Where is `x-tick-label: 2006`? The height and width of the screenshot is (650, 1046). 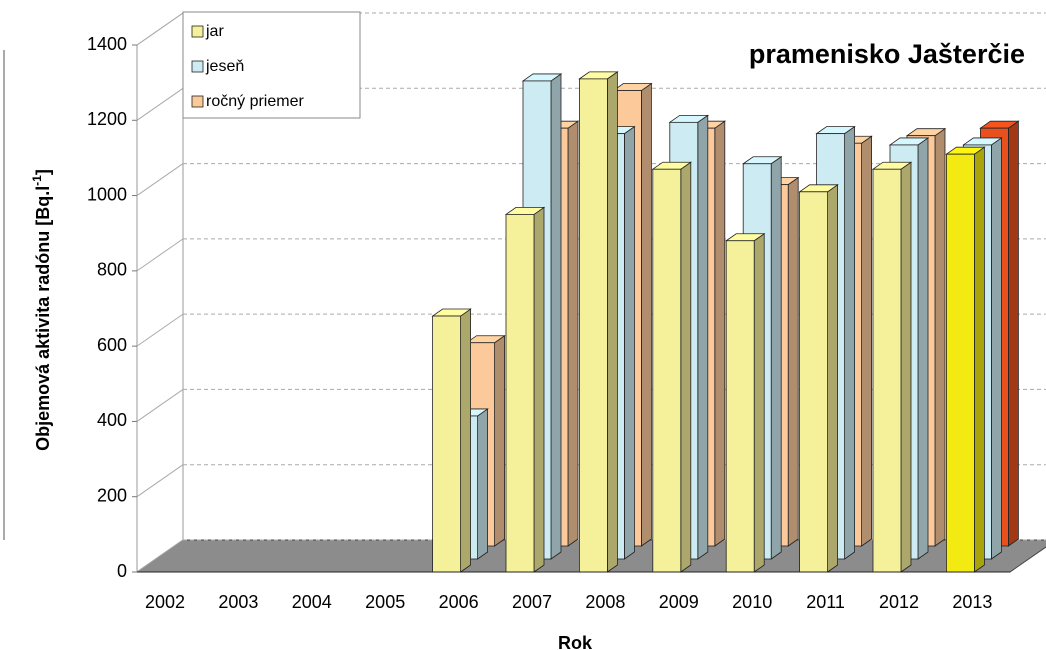
x-tick-label: 2006 is located at coordinates (459, 602).